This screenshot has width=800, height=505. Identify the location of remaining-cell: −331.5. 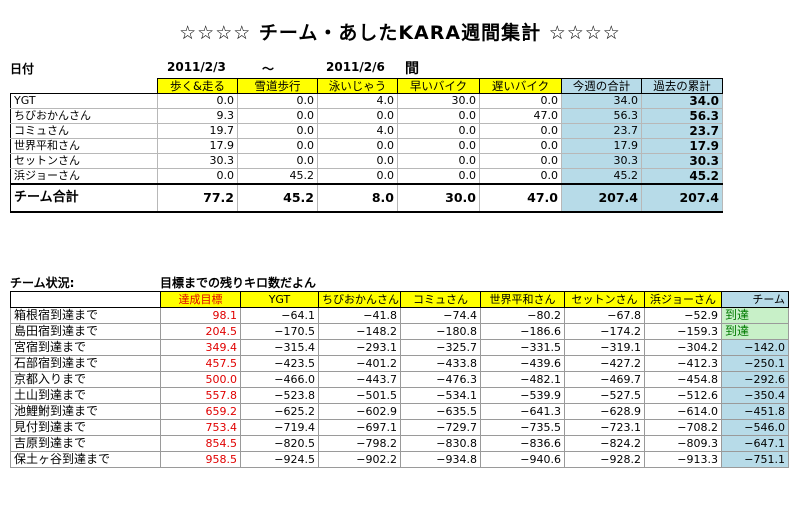
(522, 347).